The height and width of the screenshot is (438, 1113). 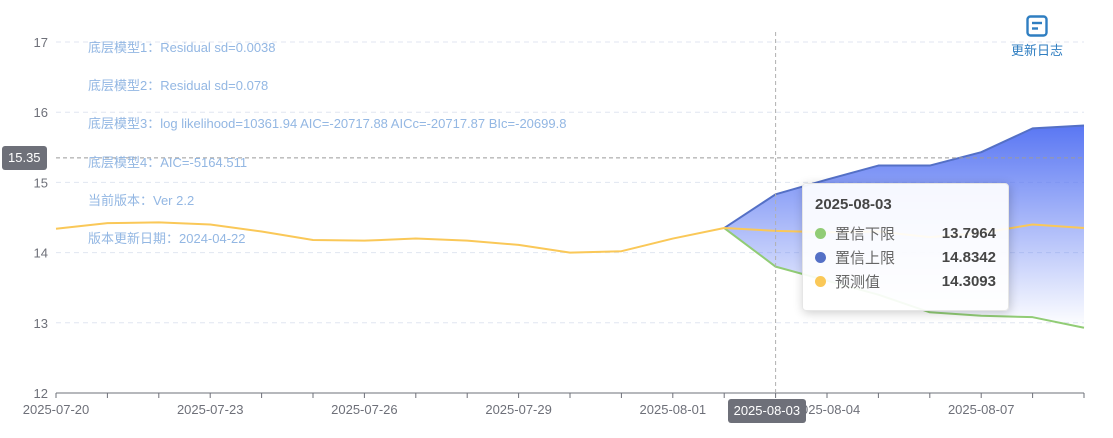 What do you see at coordinates (141, 200) in the screenshot?
I see `note-version: 当前版本：Ver 2.2` at bounding box center [141, 200].